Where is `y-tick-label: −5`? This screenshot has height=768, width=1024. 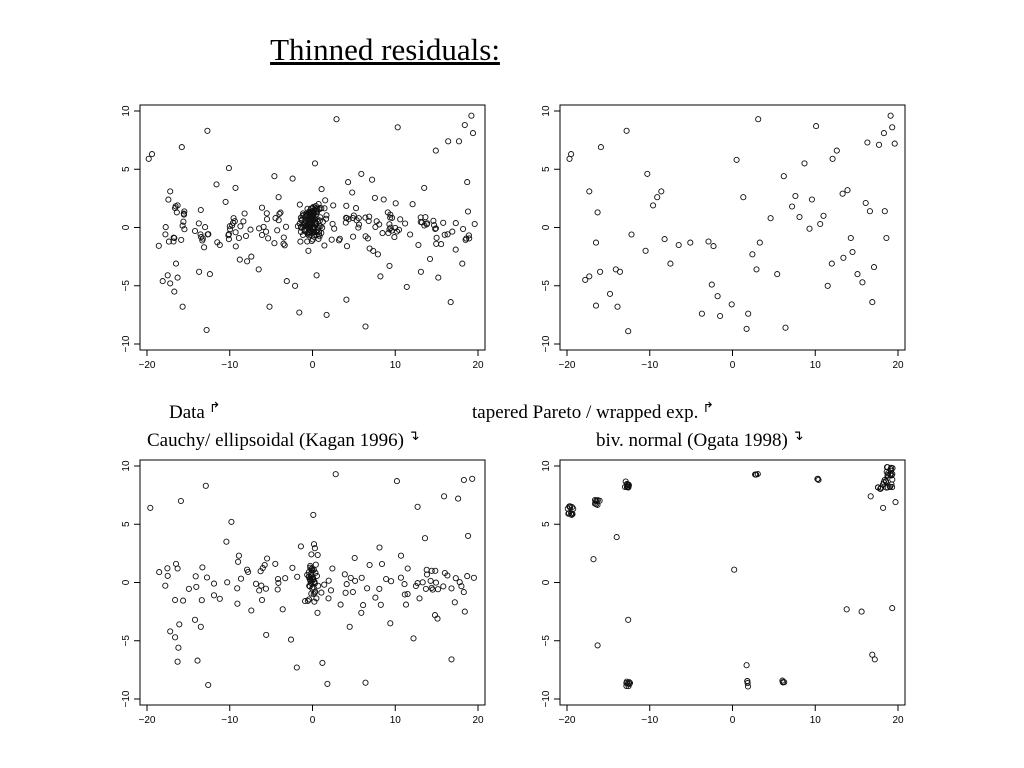
y-tick-label: −5 is located at coordinates (126, 286).